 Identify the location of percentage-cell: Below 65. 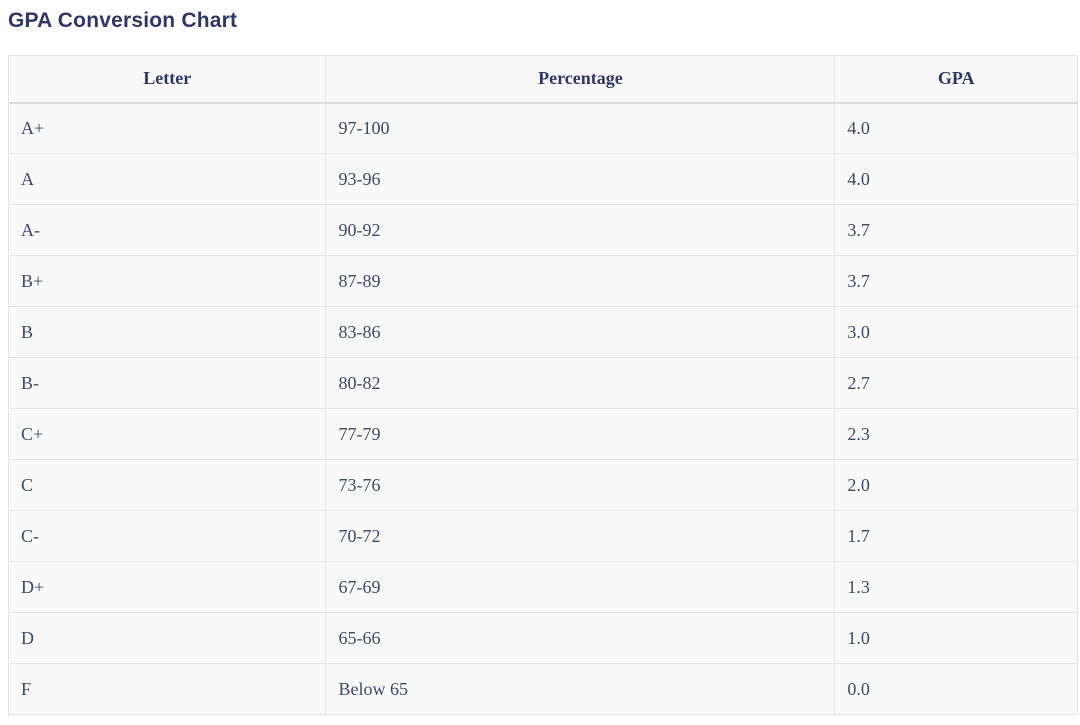
(580, 689).